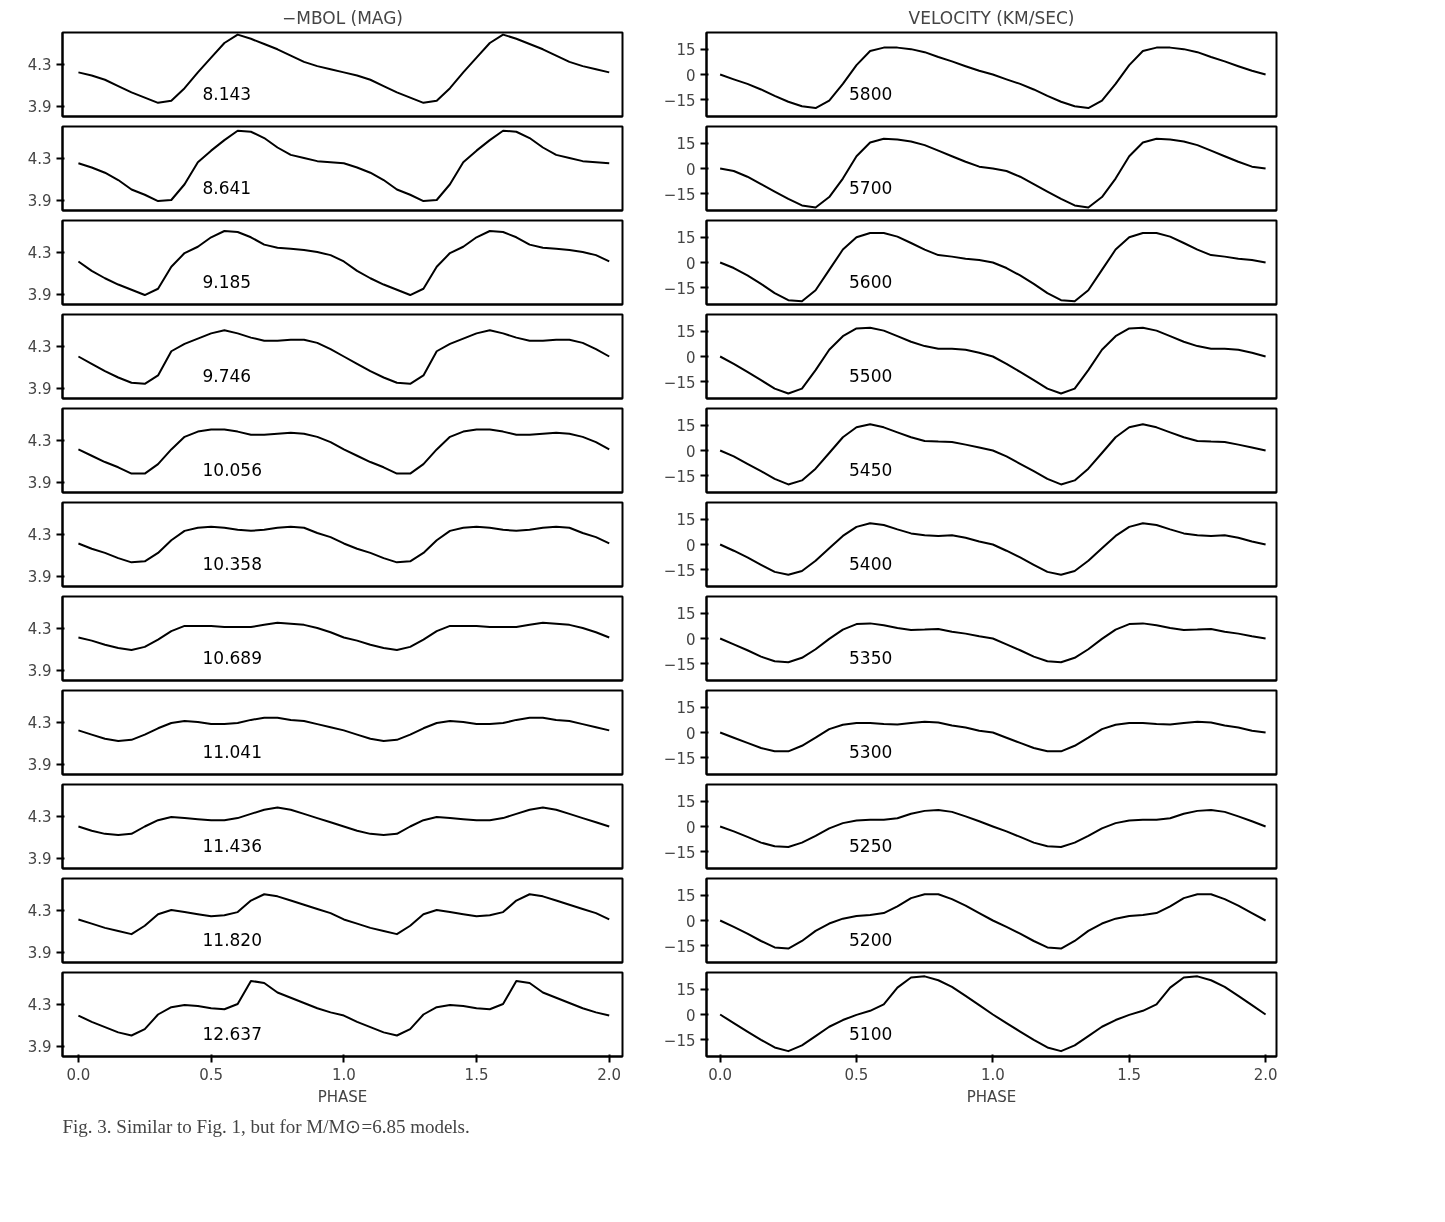  Describe the element at coordinates (227, 93) in the screenshot. I see `series-label: 8.143` at that location.